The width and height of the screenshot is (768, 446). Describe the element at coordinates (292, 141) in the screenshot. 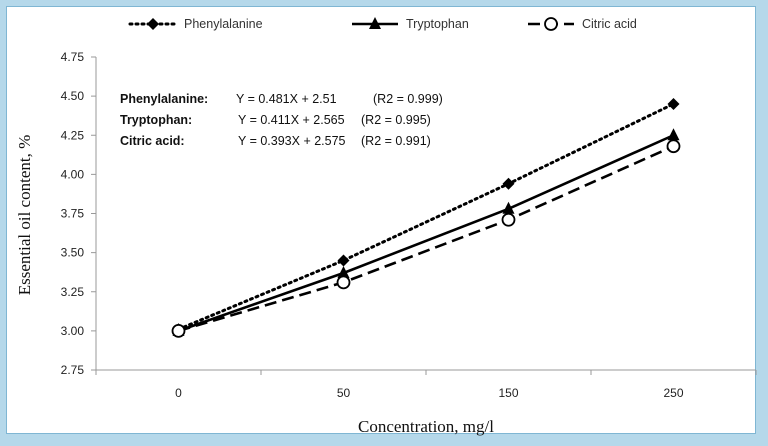

I see `annotation-equation: Y = 0.393X + 2.575` at that location.